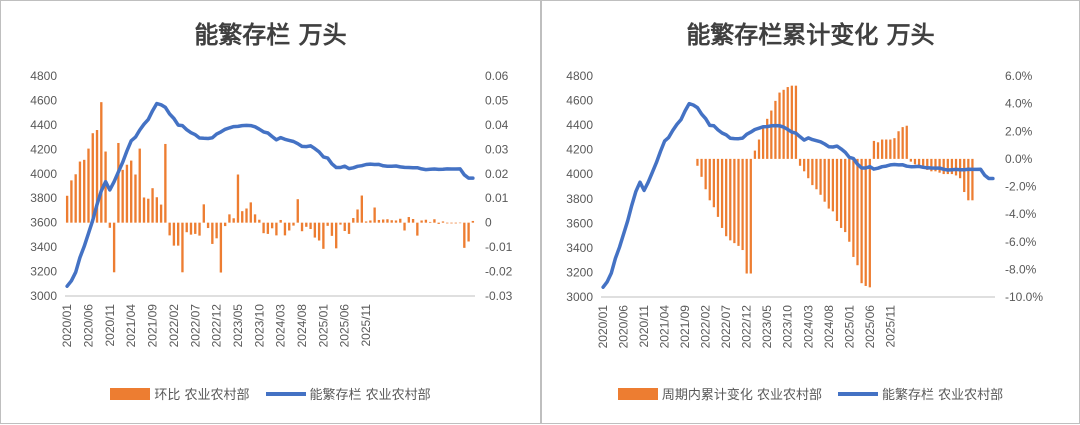 The width and height of the screenshot is (1080, 425). What do you see at coordinates (497, 76) in the screenshot?
I see `y-right-tick-label: 0.06` at bounding box center [497, 76].